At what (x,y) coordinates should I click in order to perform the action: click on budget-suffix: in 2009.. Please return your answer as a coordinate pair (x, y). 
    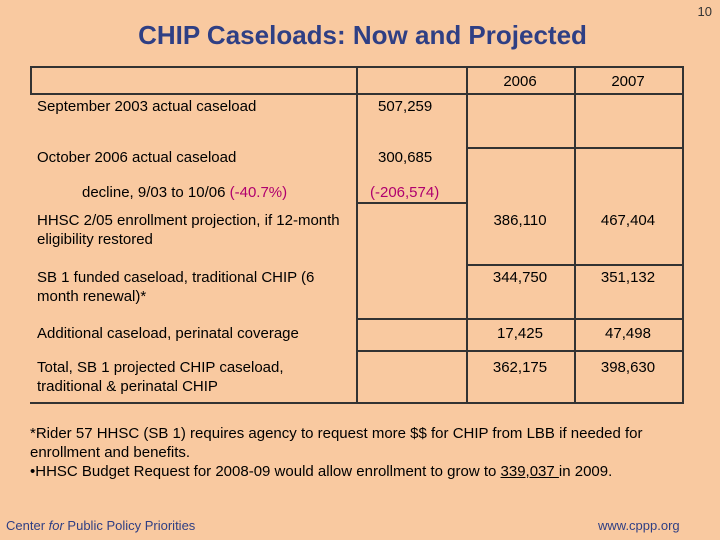
    Looking at the image, I should click on (585, 471).